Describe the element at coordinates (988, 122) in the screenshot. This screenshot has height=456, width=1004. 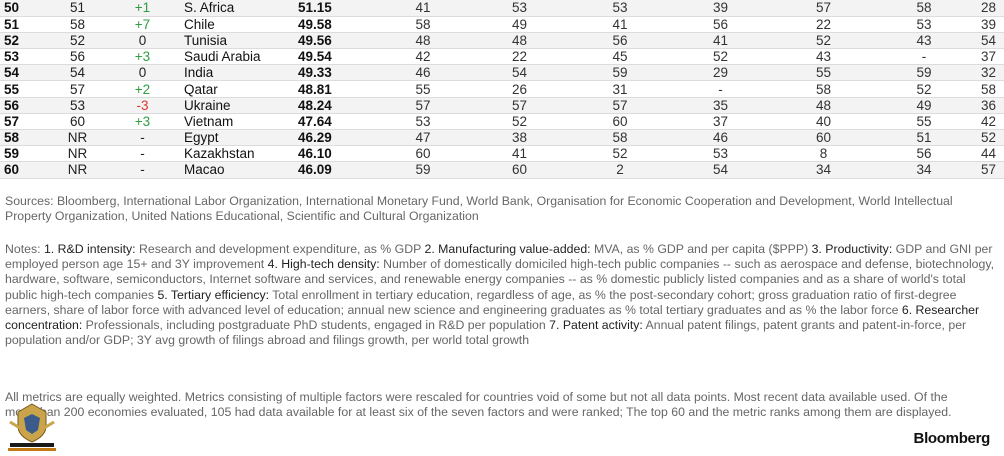
I see `metric-7-rank-cell: 42` at that location.